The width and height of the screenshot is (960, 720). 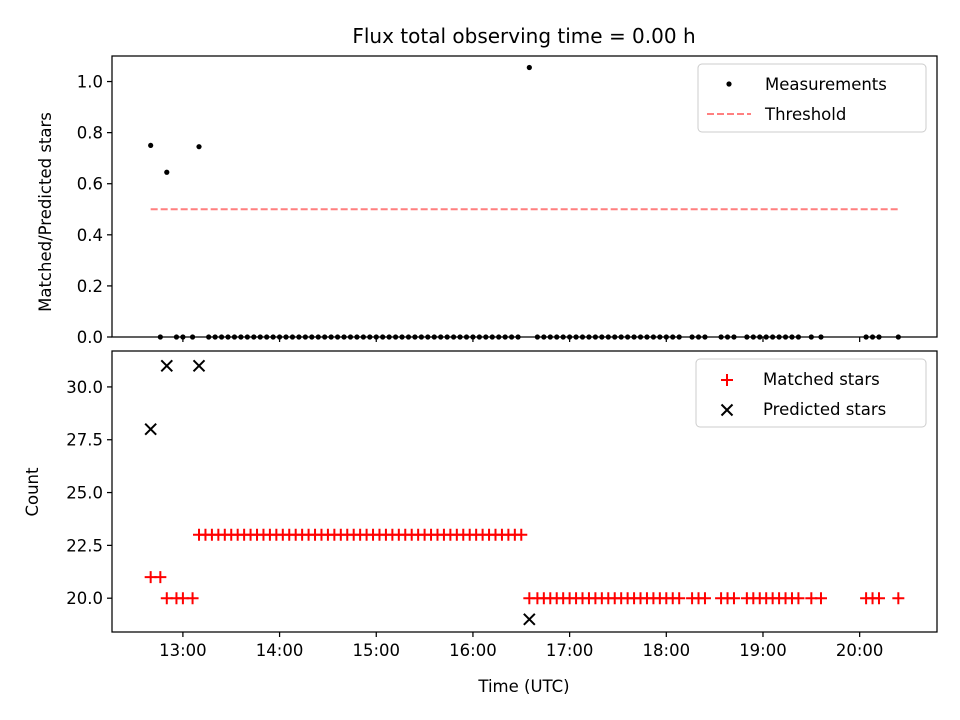 What do you see at coordinates (570, 650) in the screenshot?
I see `x-tick-label: 17:00` at bounding box center [570, 650].